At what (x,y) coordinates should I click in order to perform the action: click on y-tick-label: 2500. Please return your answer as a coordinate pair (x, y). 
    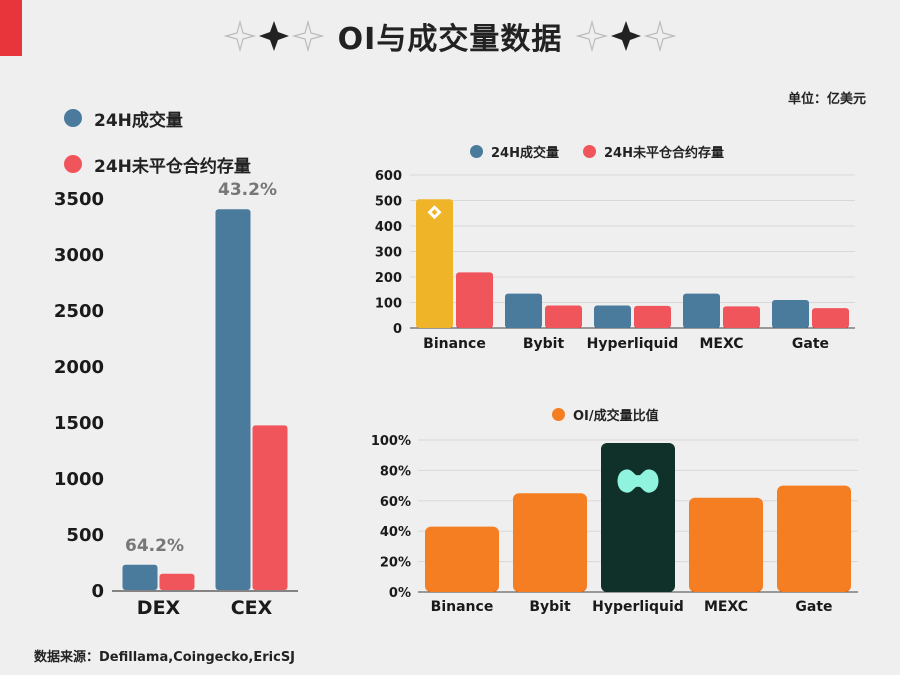
    Looking at the image, I should click on (79, 311).